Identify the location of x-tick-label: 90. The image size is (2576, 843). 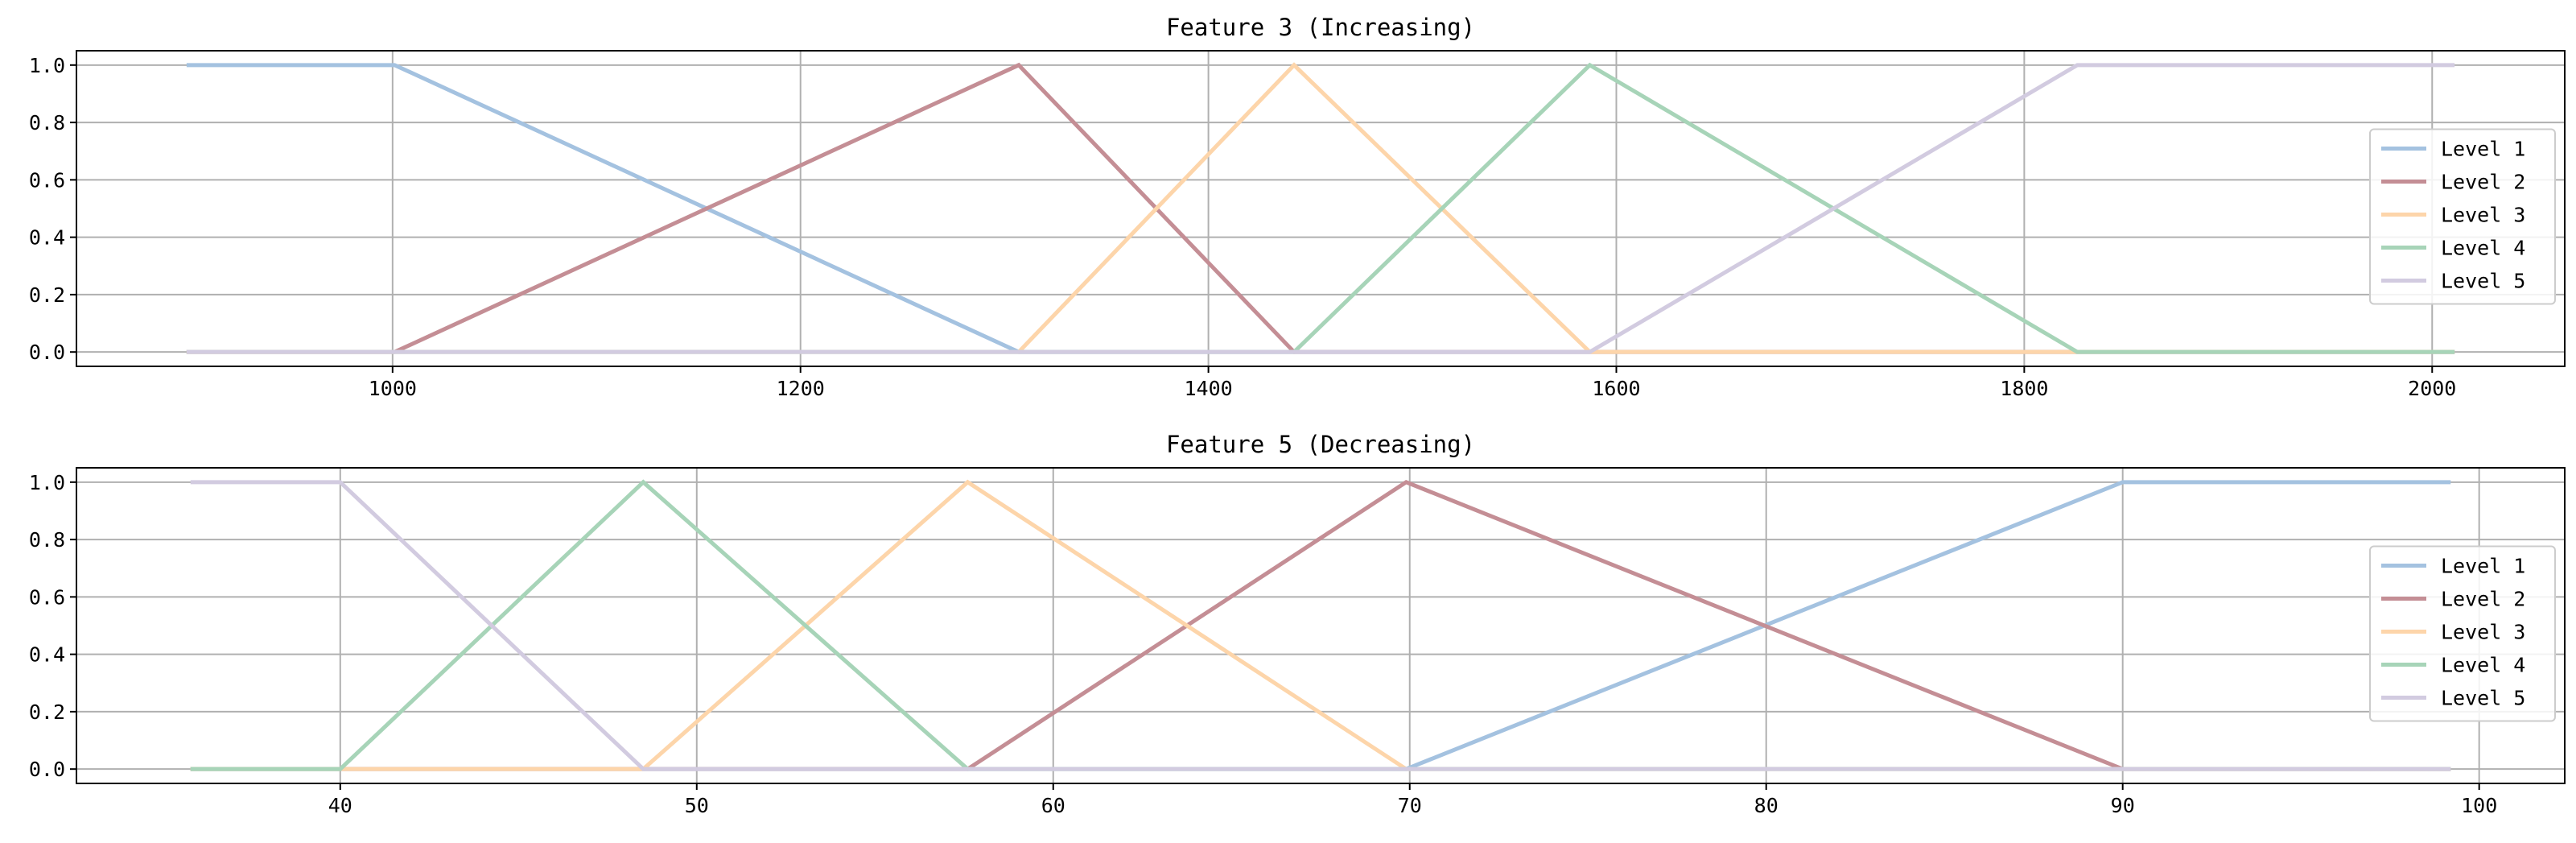
(2123, 805).